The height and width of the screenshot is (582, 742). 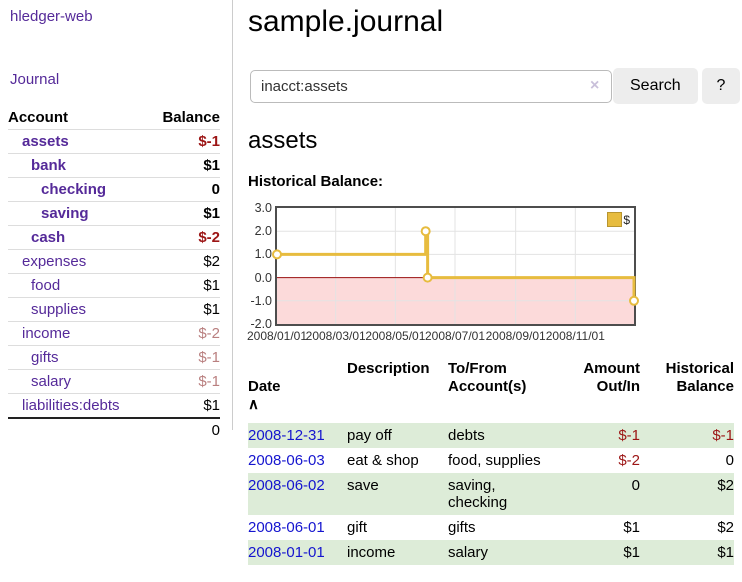 I want to click on account-link-bank: bank, so click(x=49, y=165).